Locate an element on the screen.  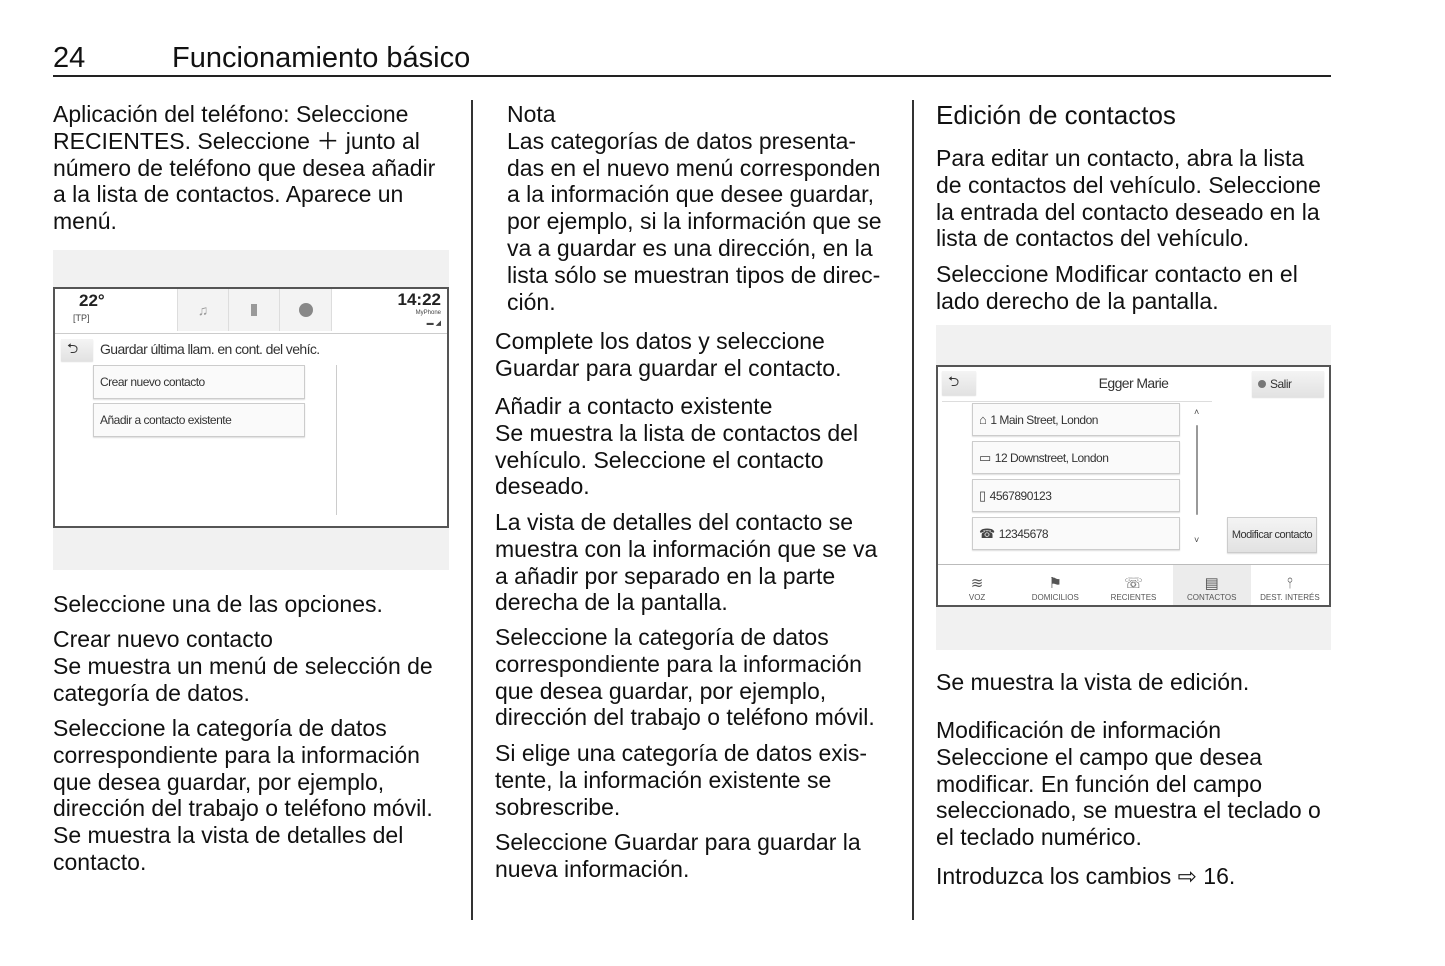
globe-icon is located at coordinates (306, 310).